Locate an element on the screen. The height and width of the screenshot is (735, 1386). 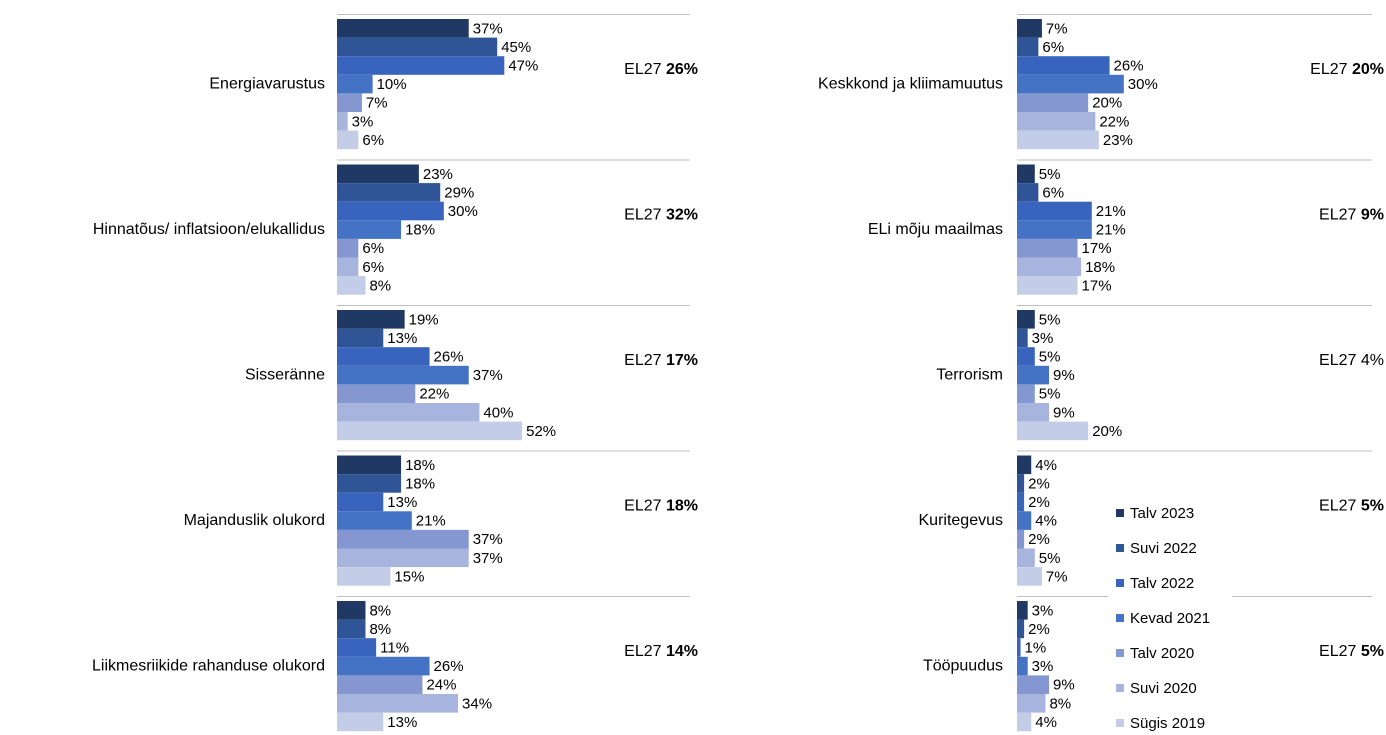
category-label: Kuritegevus is located at coordinates (961, 520).